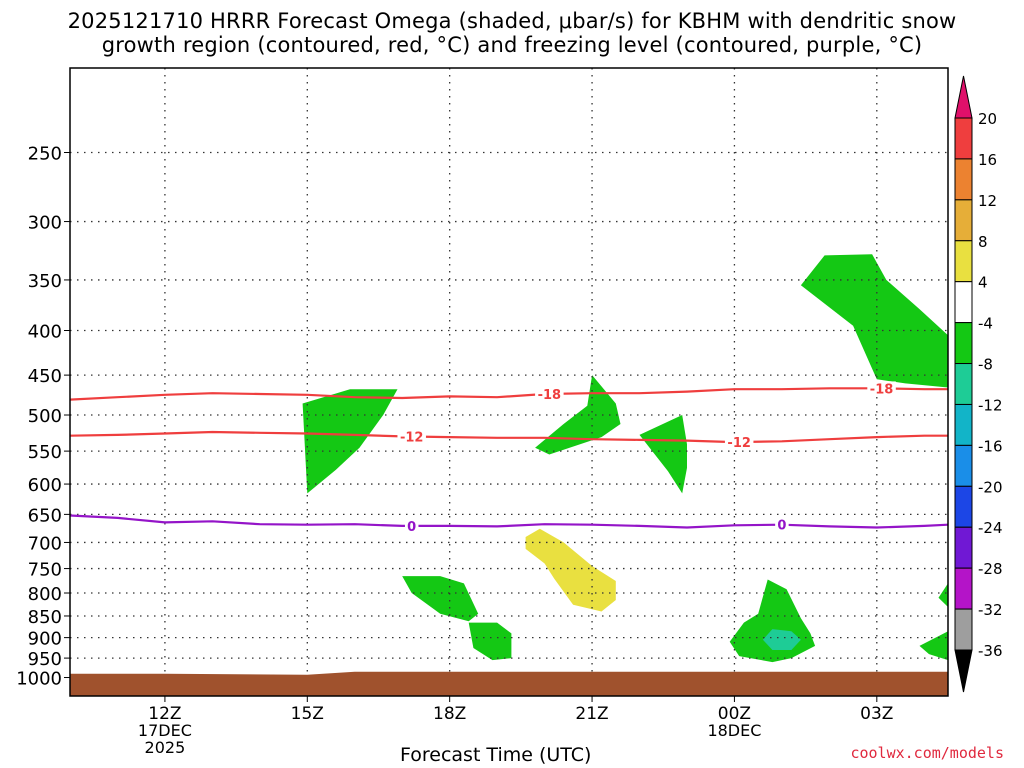 The image size is (1024, 768). Describe the element at coordinates (164, 714) in the screenshot. I see `x-tick-label-12Z-0: 12Z` at that location.